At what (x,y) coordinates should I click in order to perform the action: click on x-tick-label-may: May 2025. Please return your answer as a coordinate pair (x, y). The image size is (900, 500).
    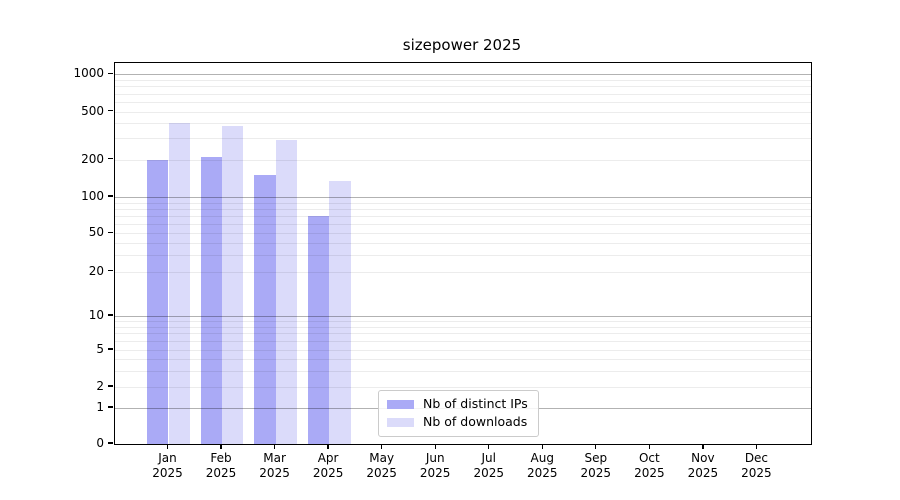
    Looking at the image, I should click on (382, 466).